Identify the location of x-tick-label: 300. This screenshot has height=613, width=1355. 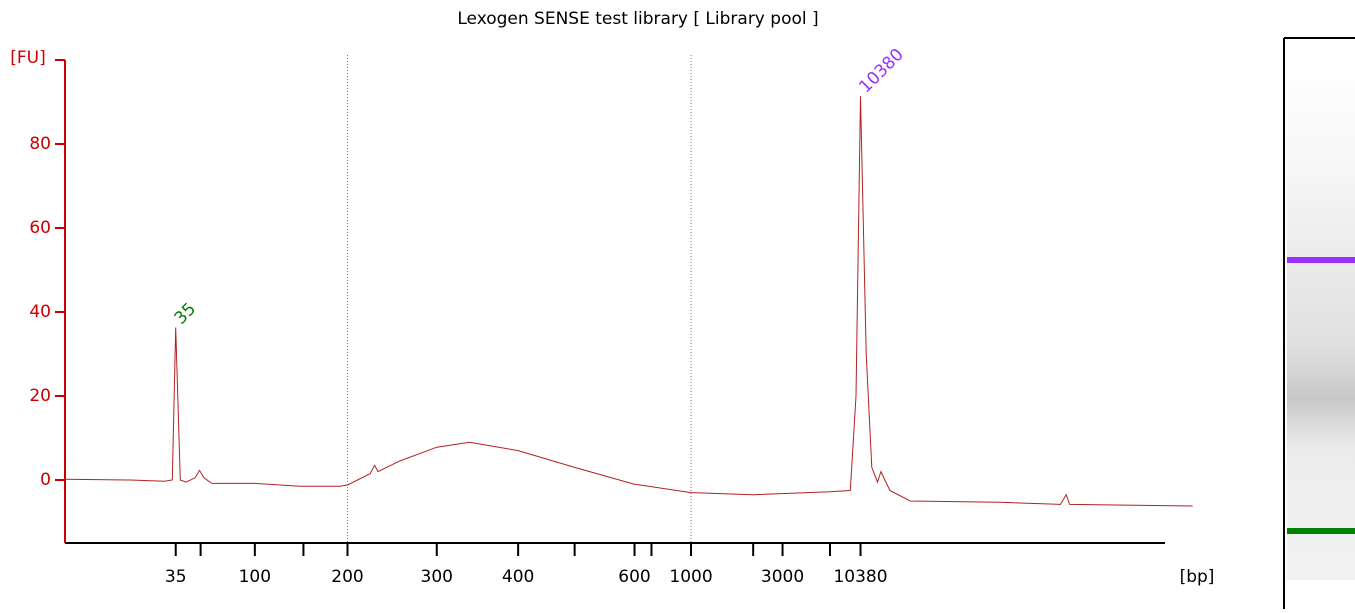
(437, 577).